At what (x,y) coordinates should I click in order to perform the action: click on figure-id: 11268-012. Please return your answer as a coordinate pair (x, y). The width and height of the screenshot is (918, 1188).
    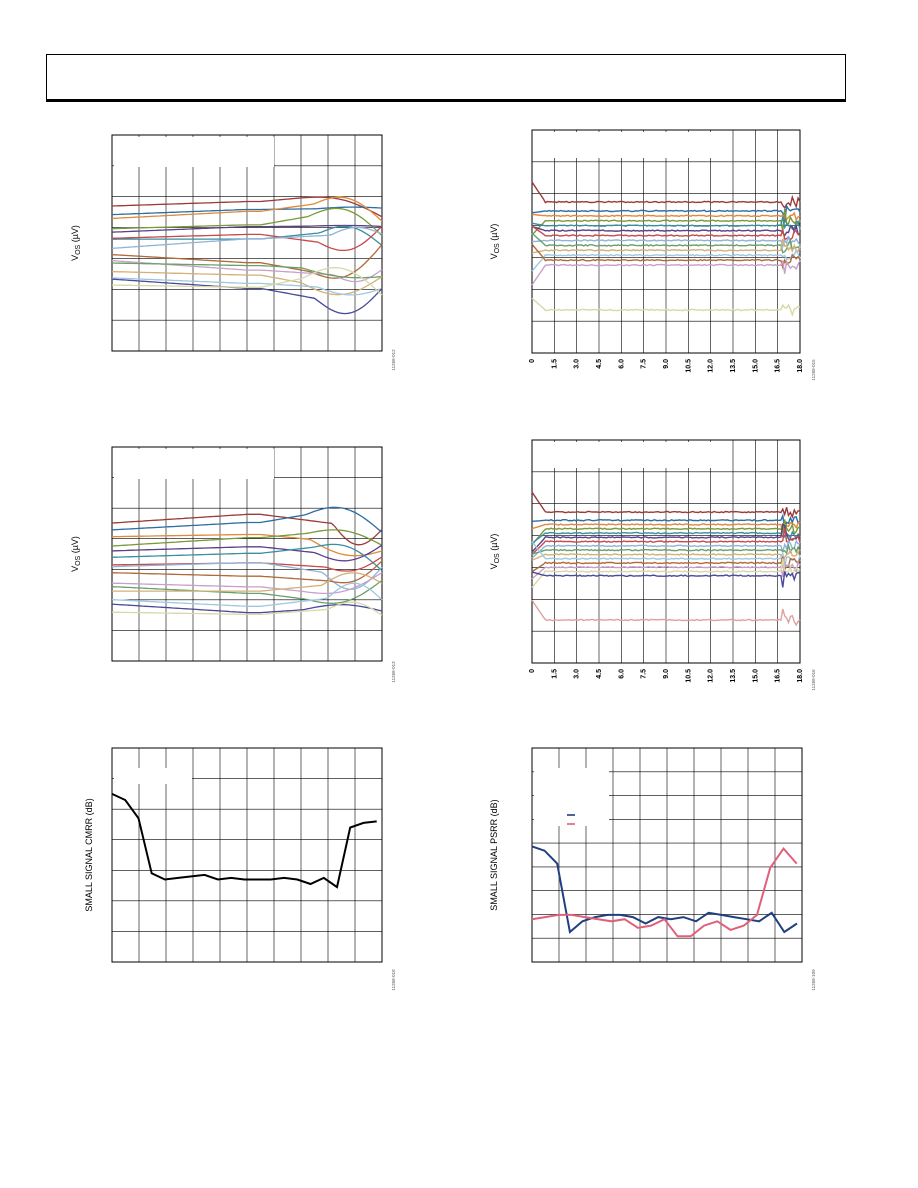
    Looking at the image, I should click on (393, 360).